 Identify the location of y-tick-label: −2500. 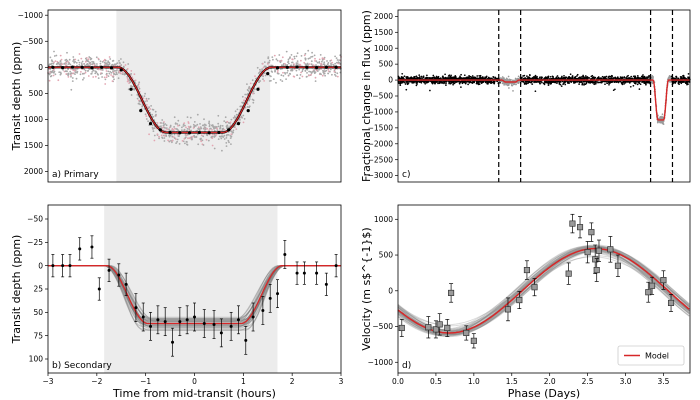
(381, 159).